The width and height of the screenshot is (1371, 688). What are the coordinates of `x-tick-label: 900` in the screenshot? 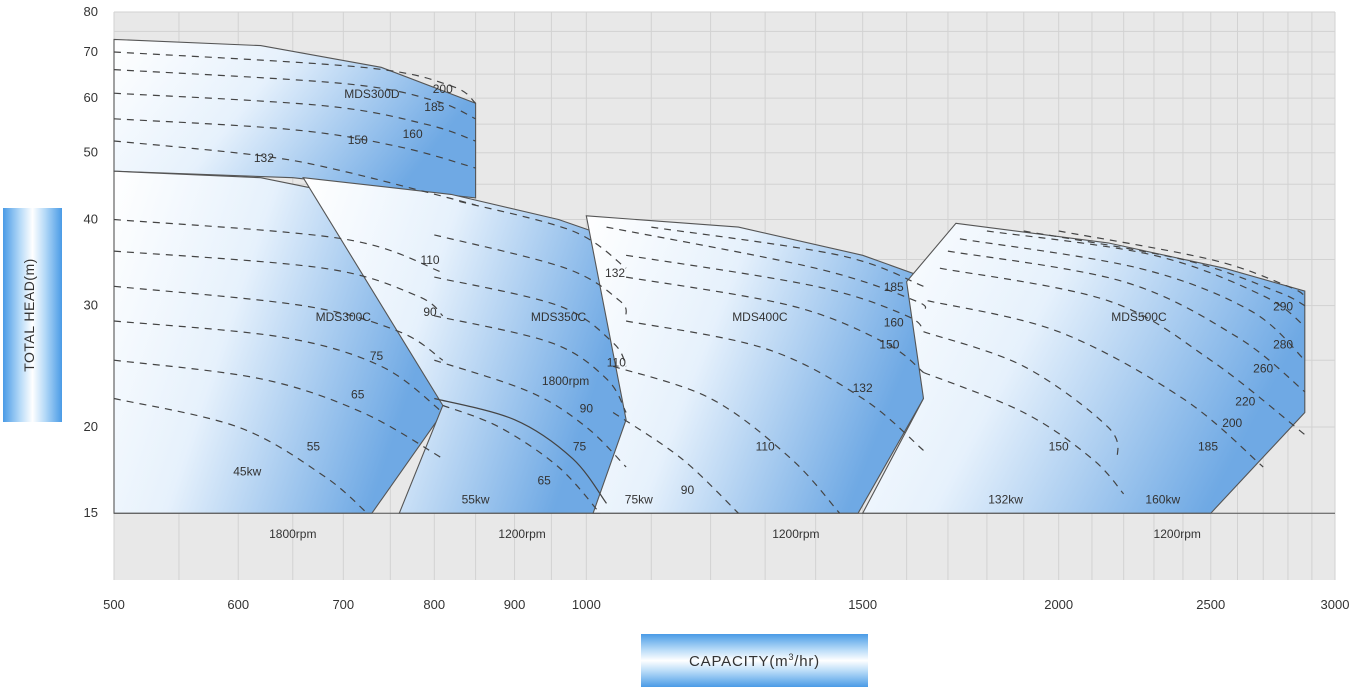 It's located at (515, 604).